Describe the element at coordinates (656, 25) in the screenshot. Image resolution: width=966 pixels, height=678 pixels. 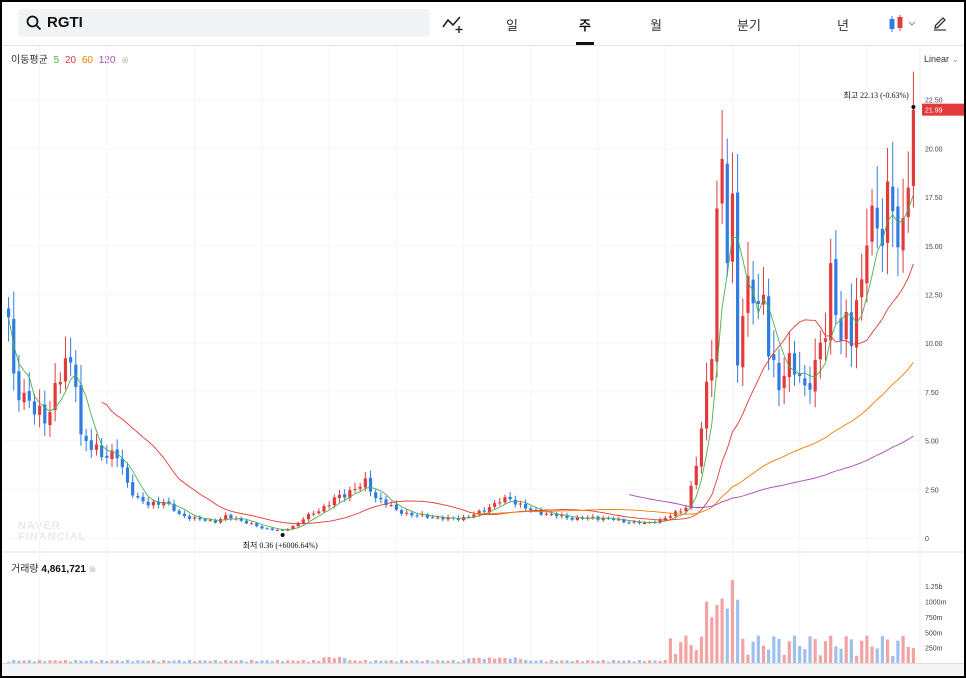
I see `tab-month: 월` at that location.